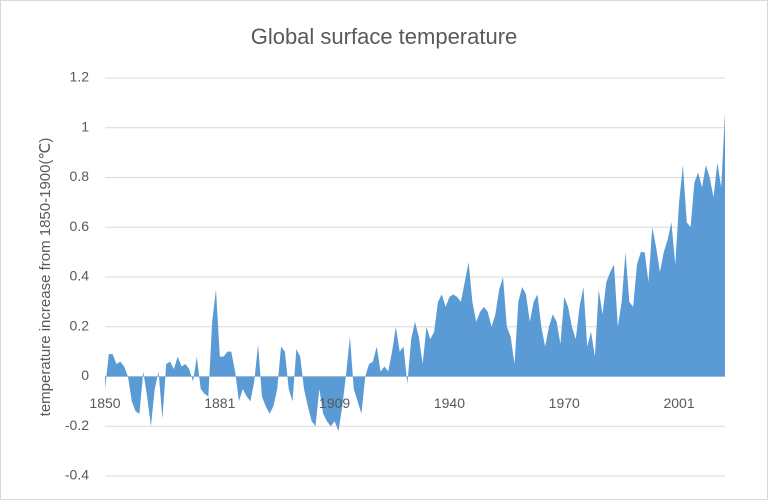 The height and width of the screenshot is (500, 768). I want to click on y-tick-label: 0.4, so click(80, 276).